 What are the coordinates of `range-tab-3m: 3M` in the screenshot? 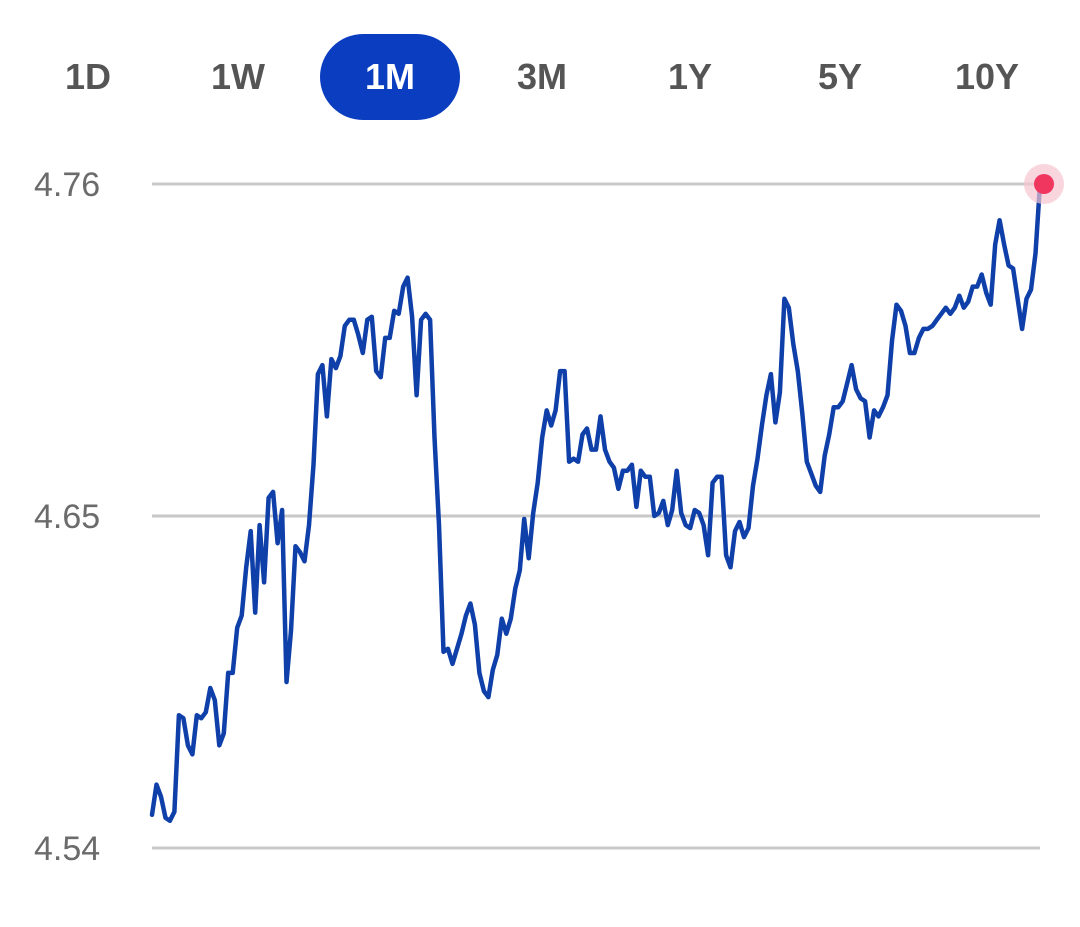 It's located at (541, 76).